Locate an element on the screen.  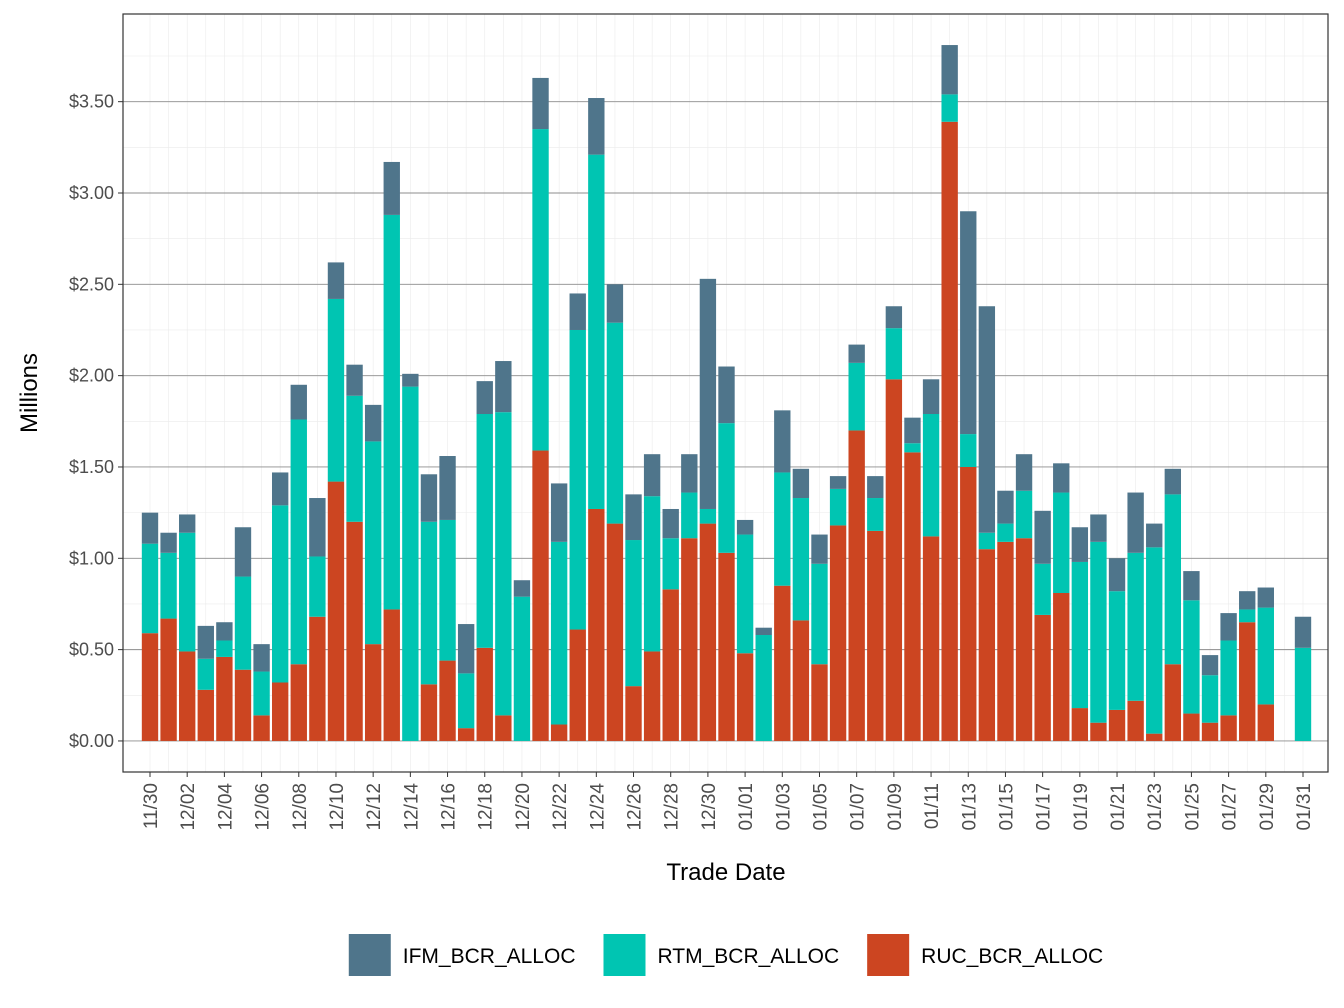
y-tick-label: $1.50 is located at coordinates (91, 467).